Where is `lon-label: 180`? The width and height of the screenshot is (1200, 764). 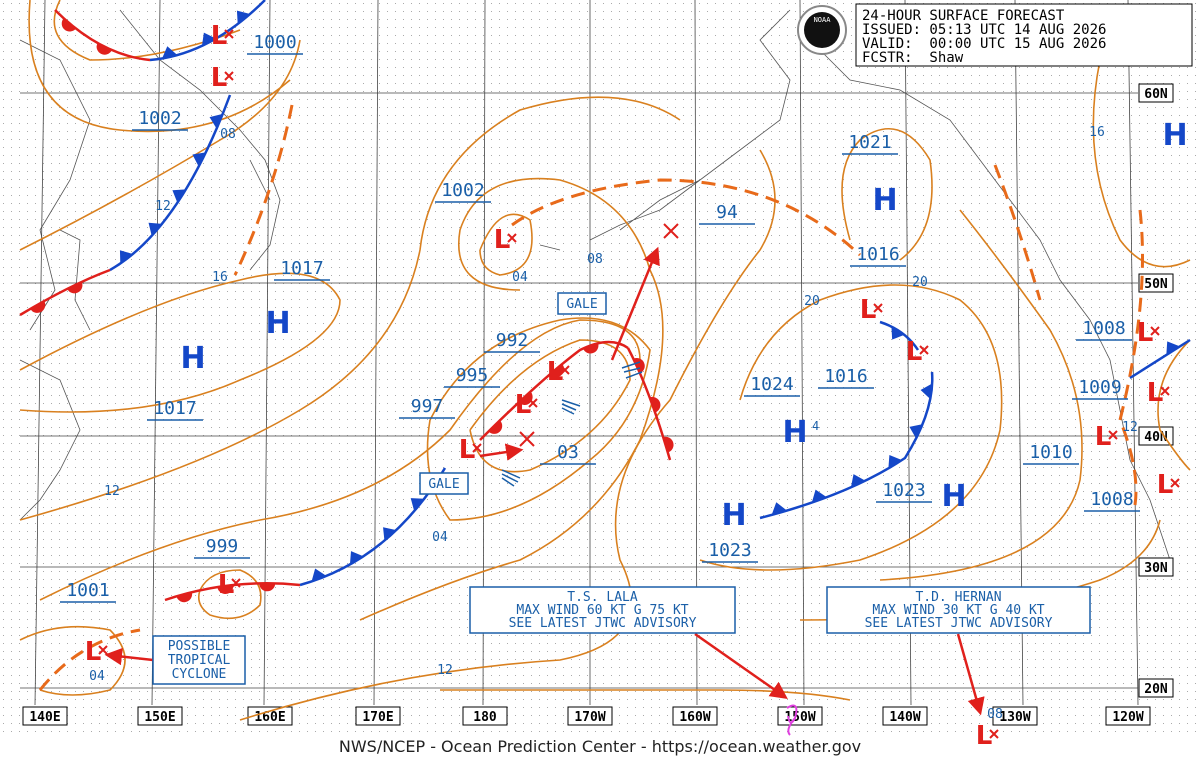 lon-label: 180 is located at coordinates (485, 717).